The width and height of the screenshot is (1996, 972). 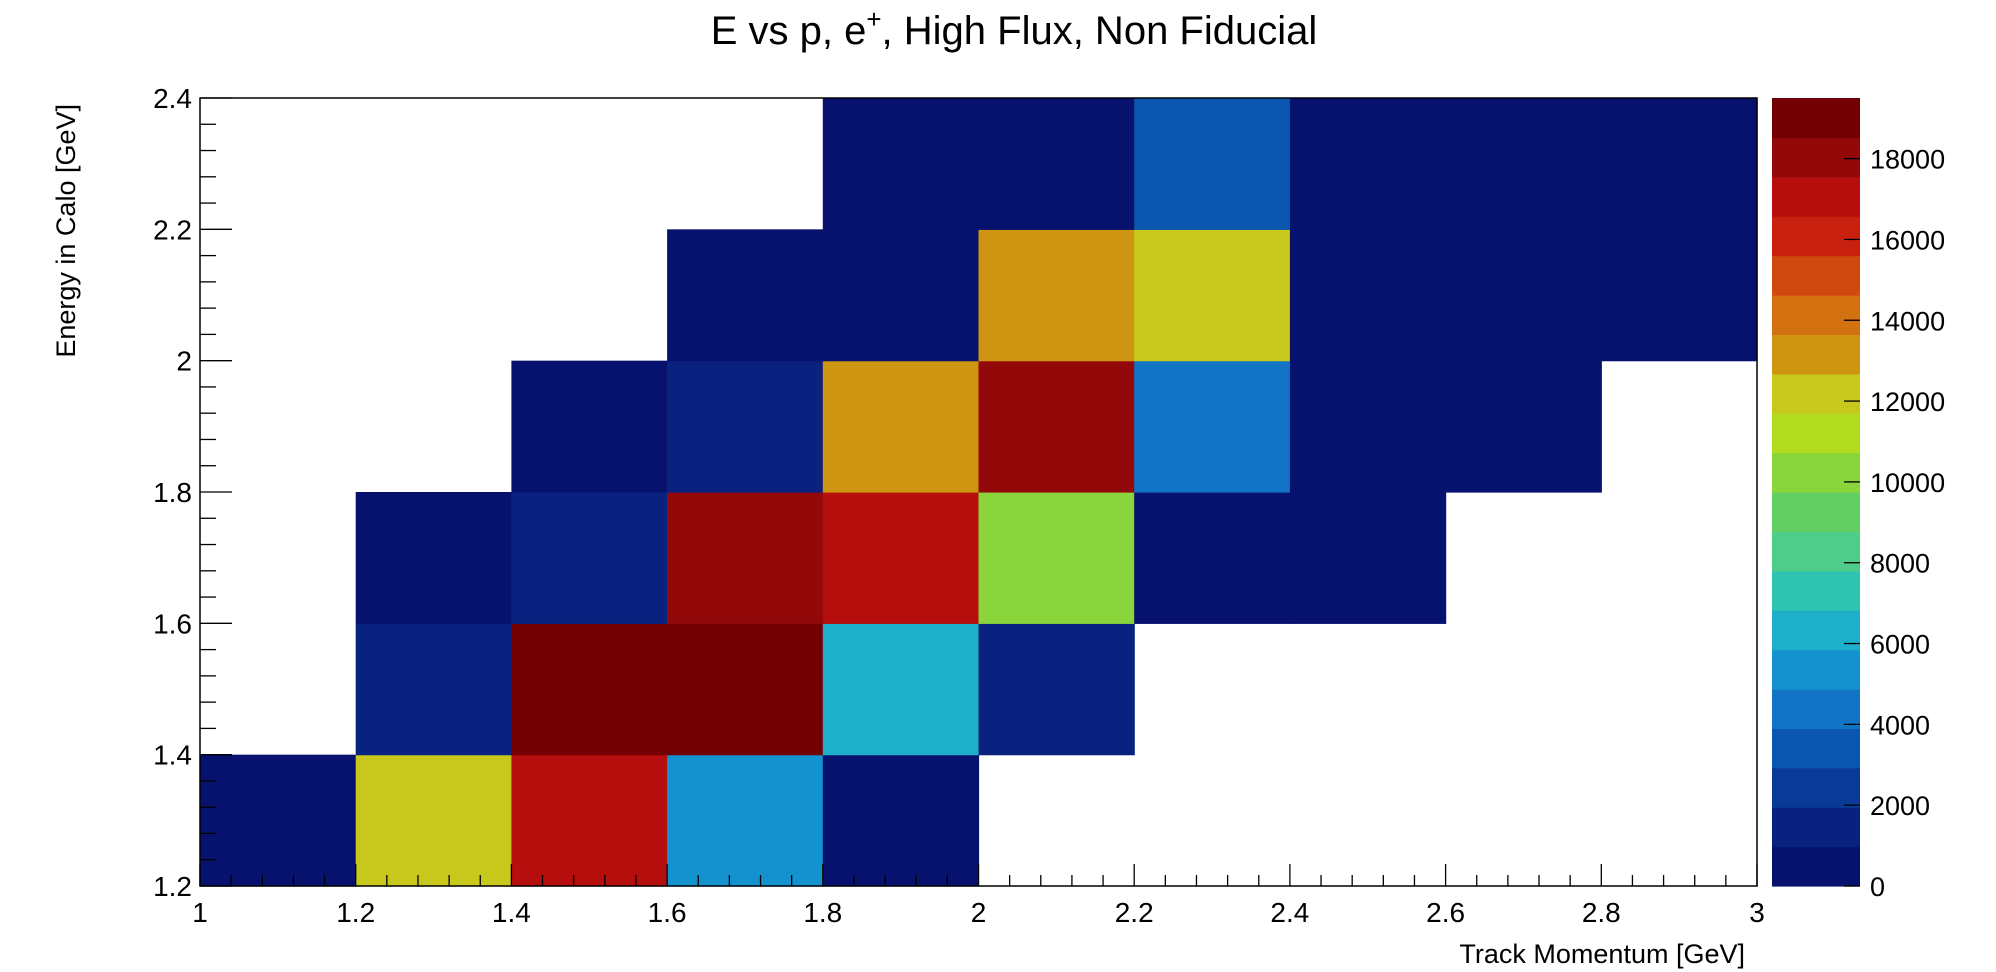 What do you see at coordinates (1900, 725) in the screenshot?
I see `colorbar-tick-label: 4000` at bounding box center [1900, 725].